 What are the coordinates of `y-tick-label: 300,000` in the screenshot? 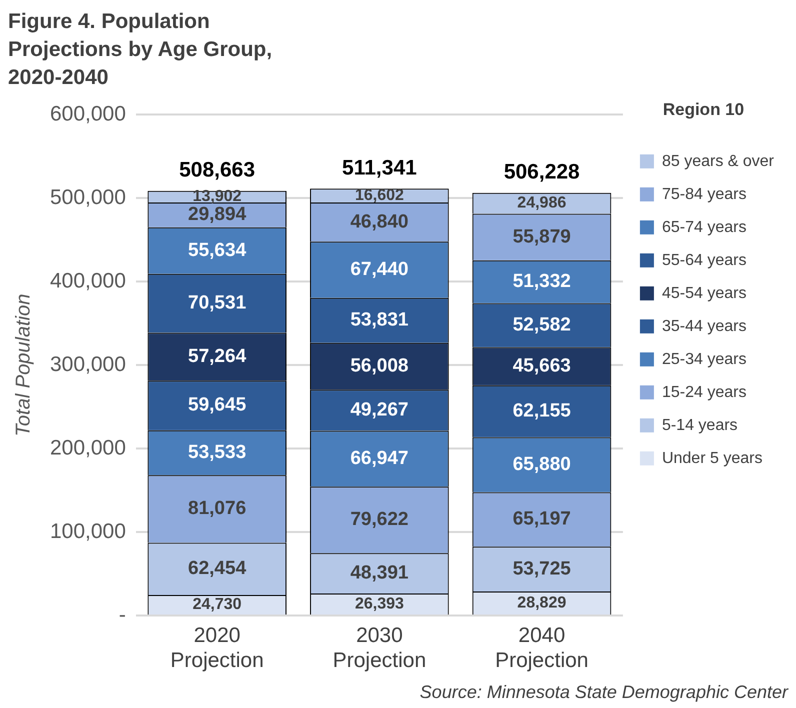 It's located at (88, 364).